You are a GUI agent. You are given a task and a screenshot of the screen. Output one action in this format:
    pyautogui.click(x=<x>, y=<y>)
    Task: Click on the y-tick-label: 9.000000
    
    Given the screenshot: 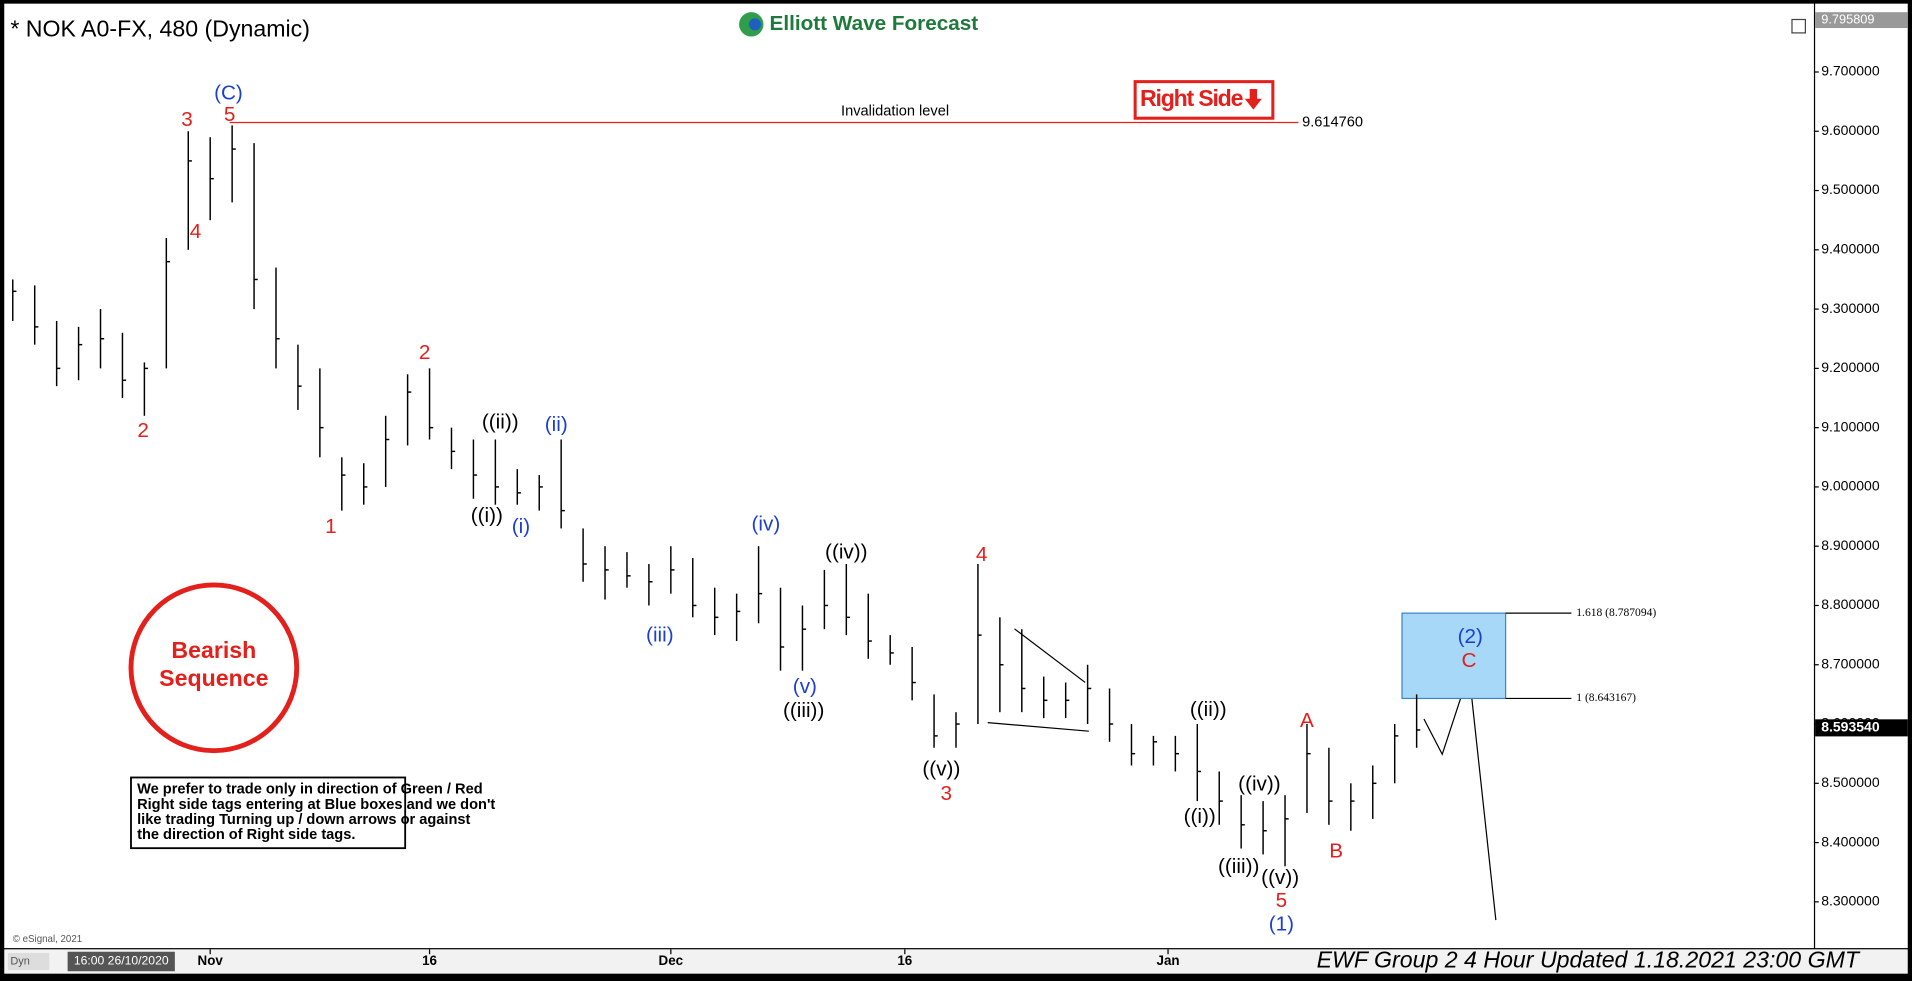 What is the action you would take?
    pyautogui.click(x=1850, y=486)
    